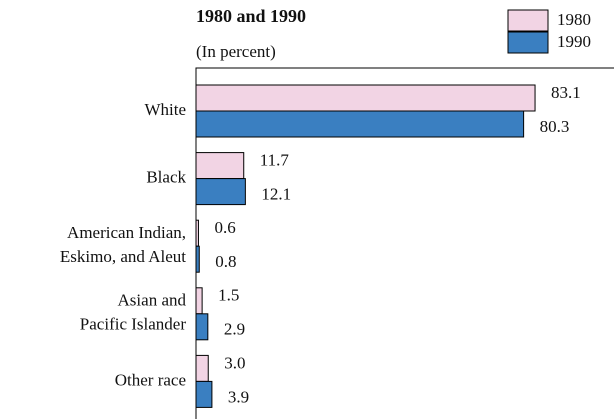  What do you see at coordinates (276, 194) in the screenshot?
I see `value-label: 12.1` at bounding box center [276, 194].